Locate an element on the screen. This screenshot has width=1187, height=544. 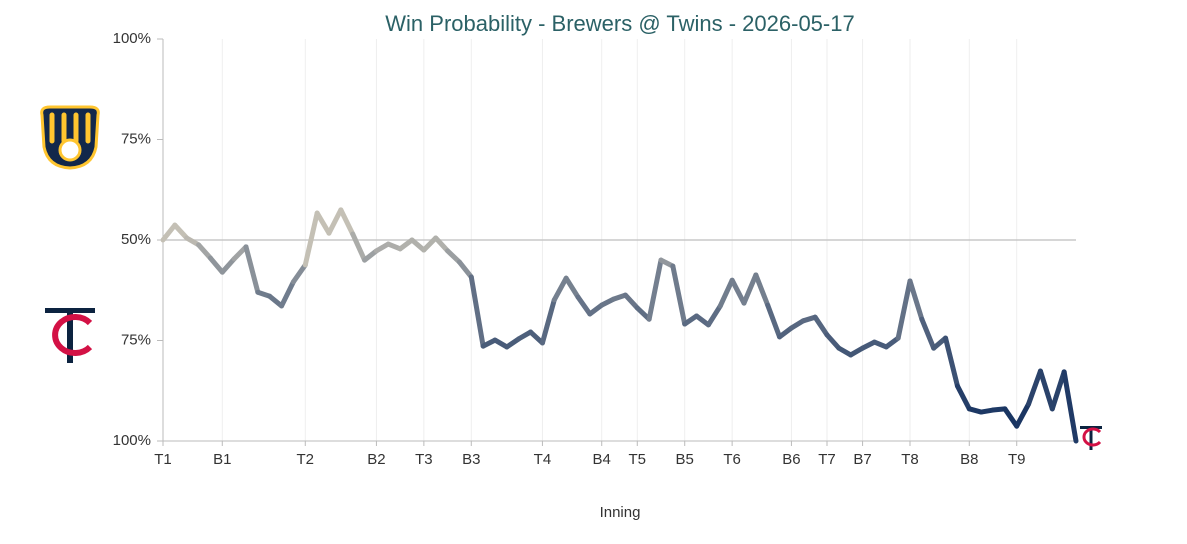
x-tick-label: B8 is located at coordinates (969, 459).